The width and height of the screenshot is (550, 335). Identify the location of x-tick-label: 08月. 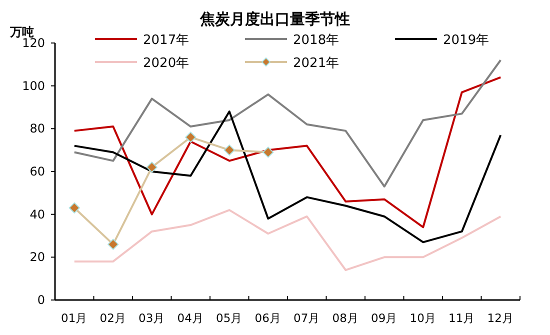
(345, 318).